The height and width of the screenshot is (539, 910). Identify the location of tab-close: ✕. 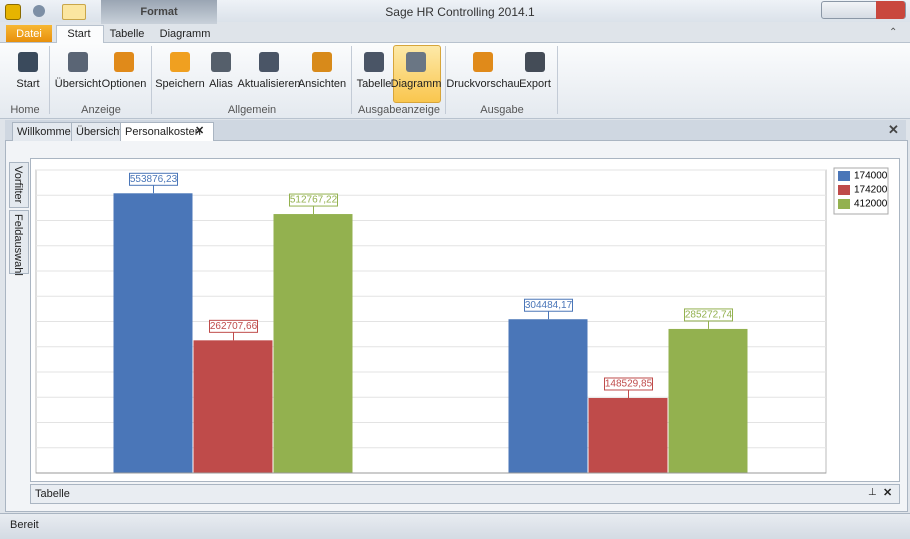
(200, 131).